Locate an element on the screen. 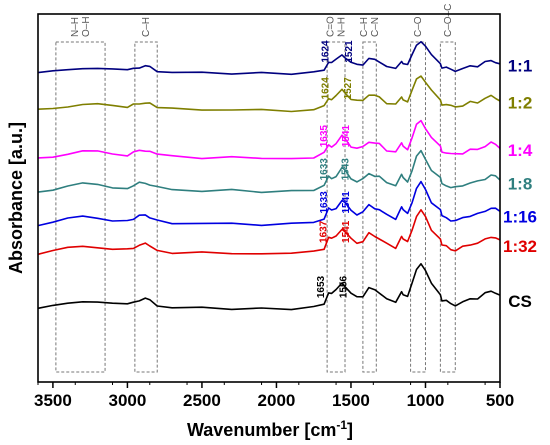 This screenshot has height=445, width=550. peak-label: 1635 is located at coordinates (324, 136).